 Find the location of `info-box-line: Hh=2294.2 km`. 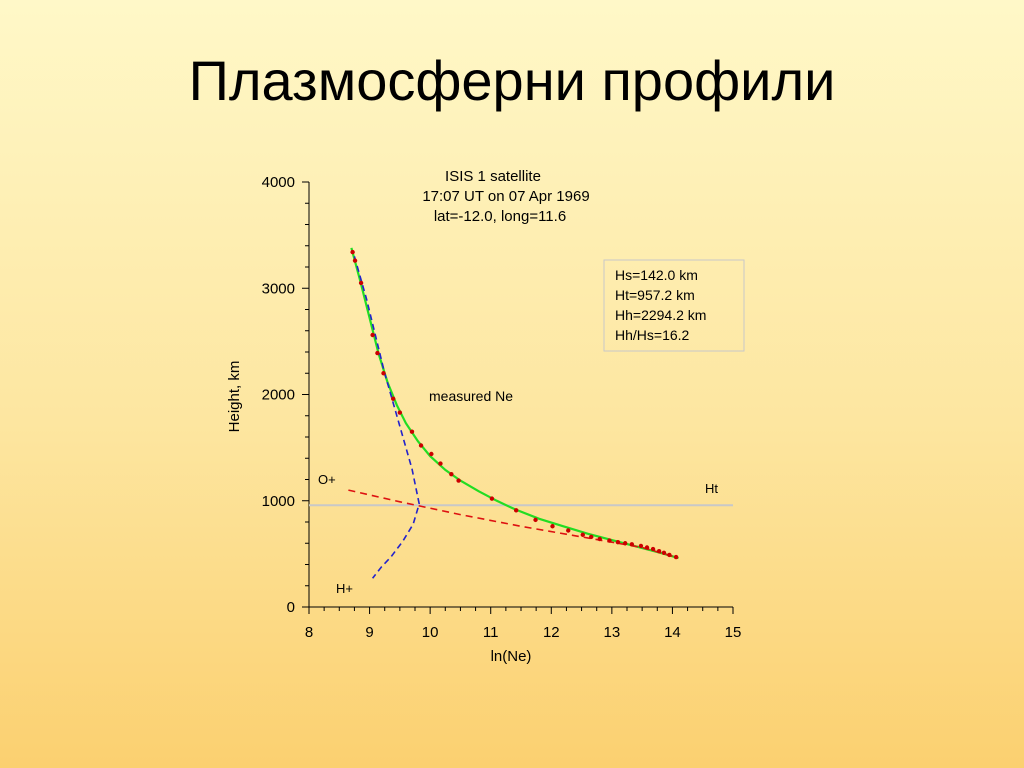

info-box-line: Hh=2294.2 km is located at coordinates (660, 315).